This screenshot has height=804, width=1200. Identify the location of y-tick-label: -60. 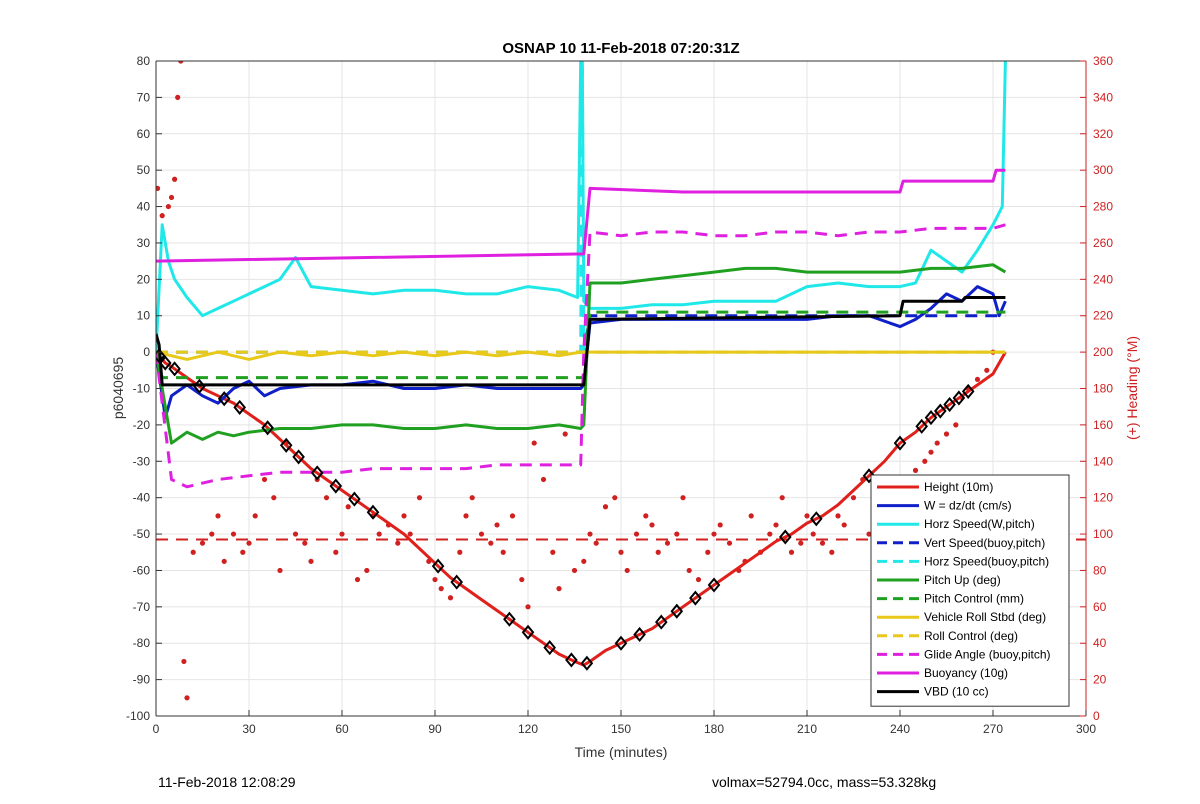
(142, 570).